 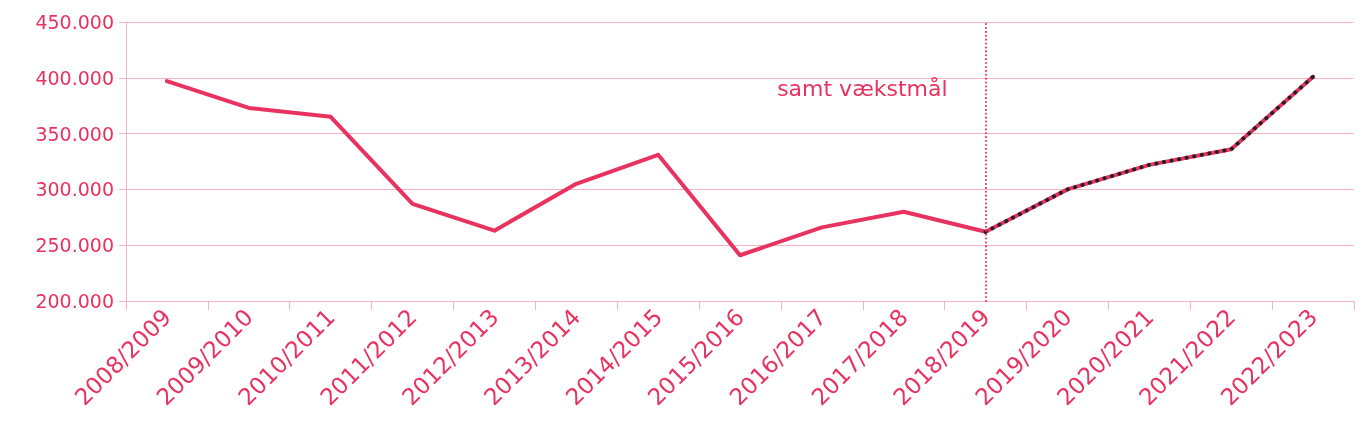 What do you see at coordinates (1149, 154) in the screenshot?
I see `line-series` at bounding box center [1149, 154].